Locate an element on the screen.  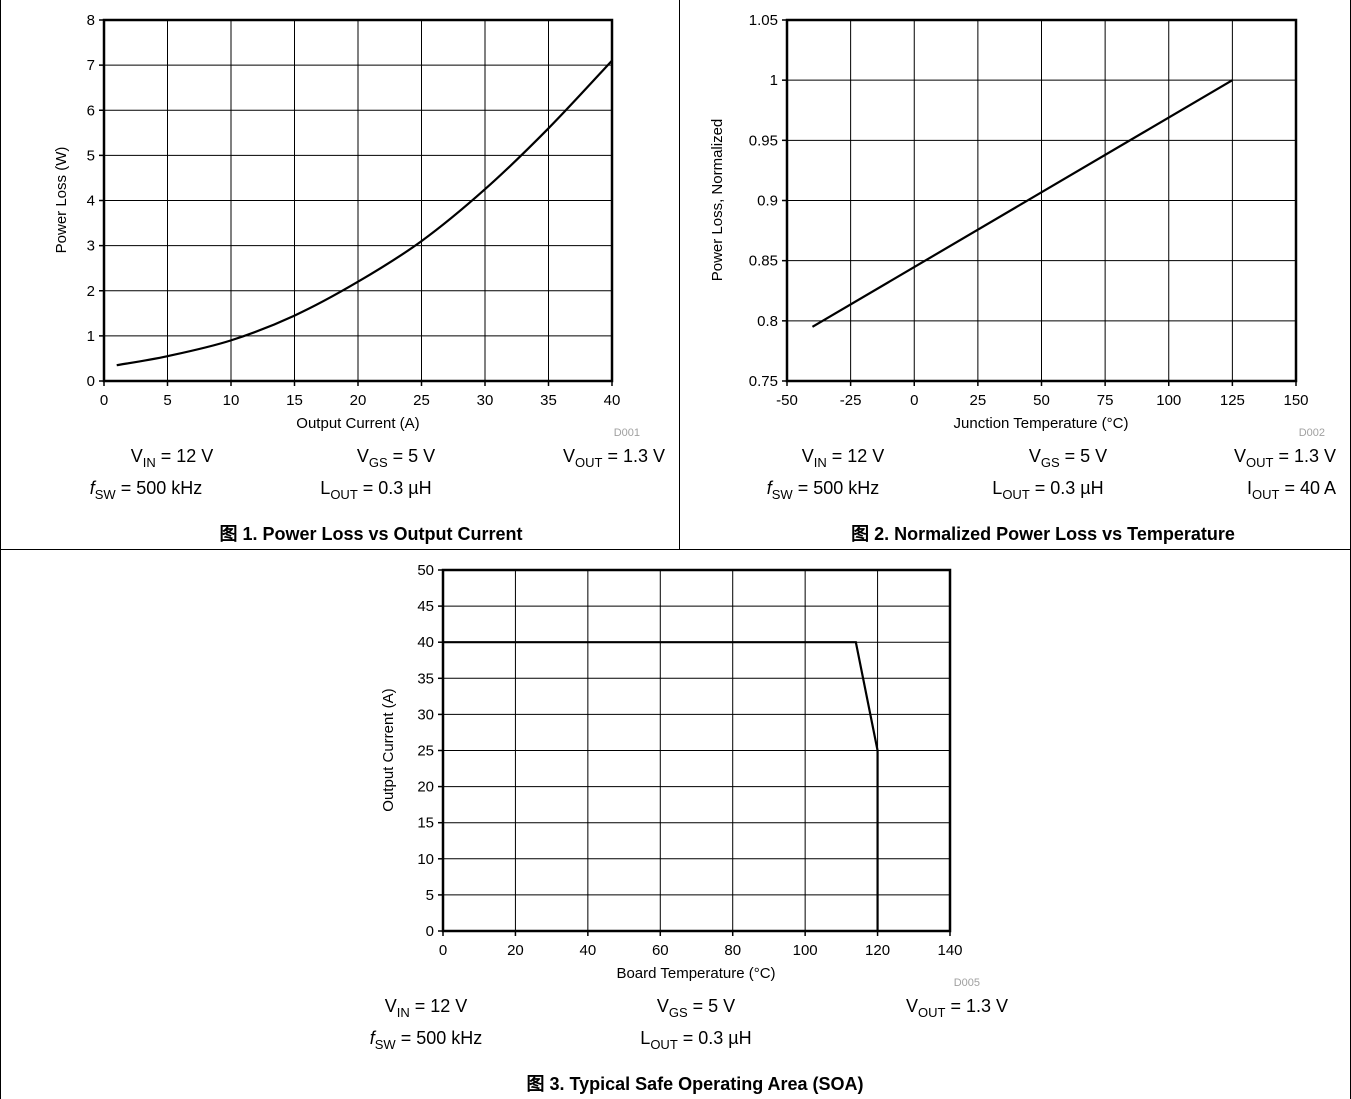
x-tick-label: 150 is located at coordinates (1295, 400).